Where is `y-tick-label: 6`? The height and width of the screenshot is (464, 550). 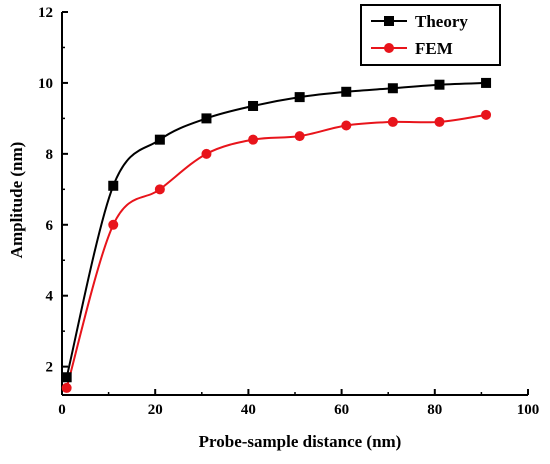
y-tick-label: 6 is located at coordinates (50, 226).